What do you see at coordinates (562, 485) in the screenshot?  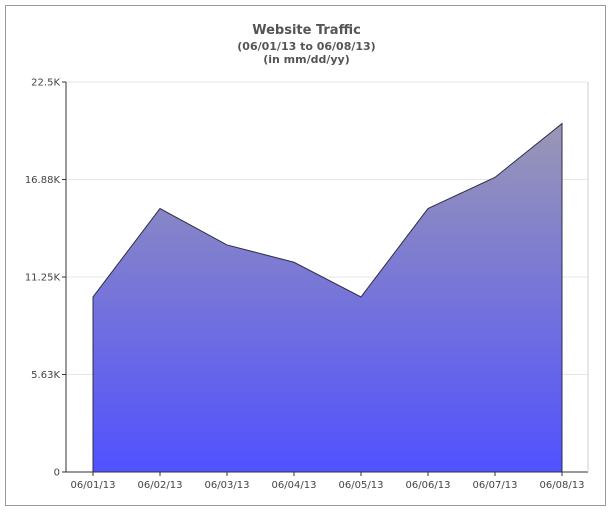 I see `x-tick-label: 06/08/13` at bounding box center [562, 485].